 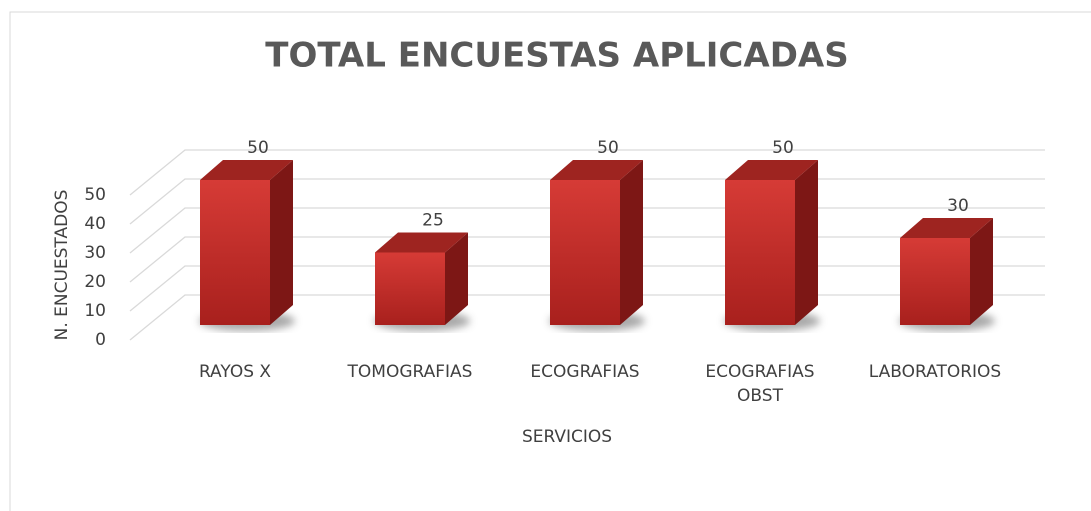 What do you see at coordinates (62, 265) in the screenshot?
I see `y-axis-label: N. ENCUESTADOS` at bounding box center [62, 265].